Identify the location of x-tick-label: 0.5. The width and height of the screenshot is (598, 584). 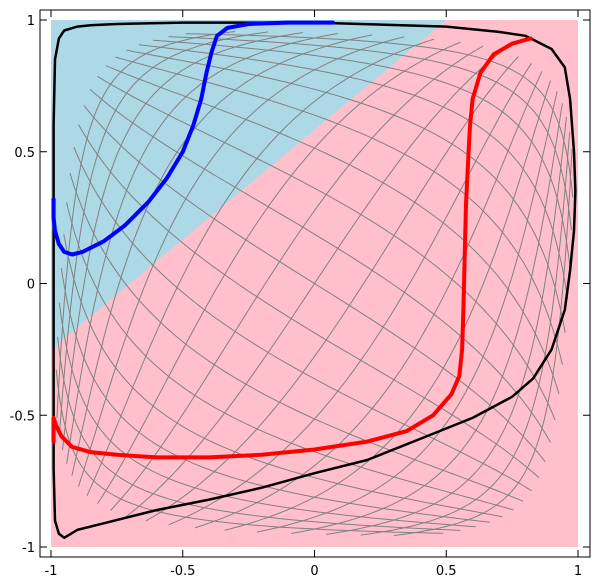
(446, 571).